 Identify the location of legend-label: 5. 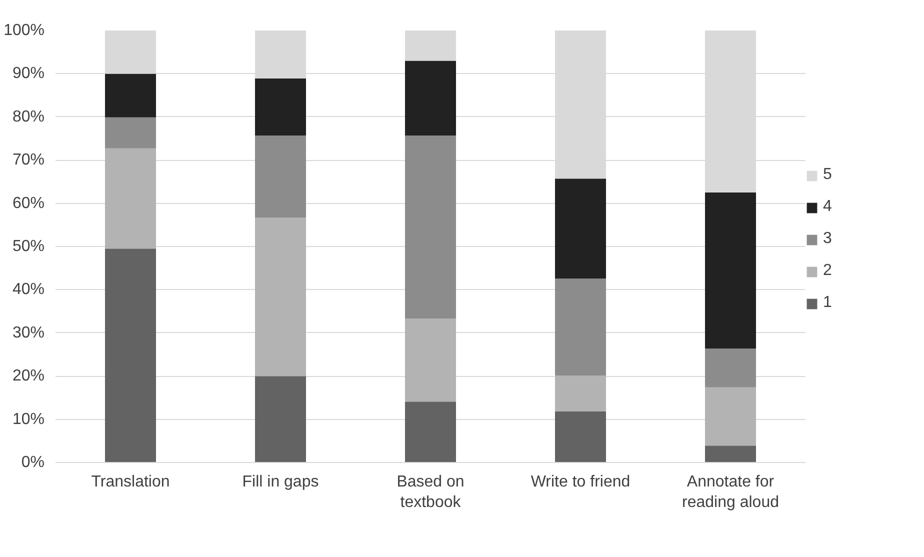
(828, 175).